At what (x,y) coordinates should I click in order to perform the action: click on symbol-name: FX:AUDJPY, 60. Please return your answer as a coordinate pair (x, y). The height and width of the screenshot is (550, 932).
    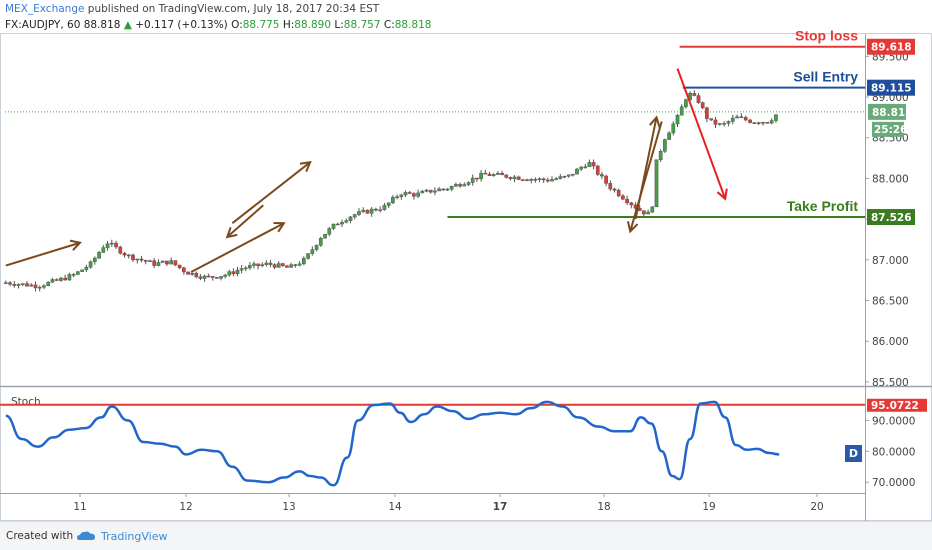
    Looking at the image, I should click on (43, 25).